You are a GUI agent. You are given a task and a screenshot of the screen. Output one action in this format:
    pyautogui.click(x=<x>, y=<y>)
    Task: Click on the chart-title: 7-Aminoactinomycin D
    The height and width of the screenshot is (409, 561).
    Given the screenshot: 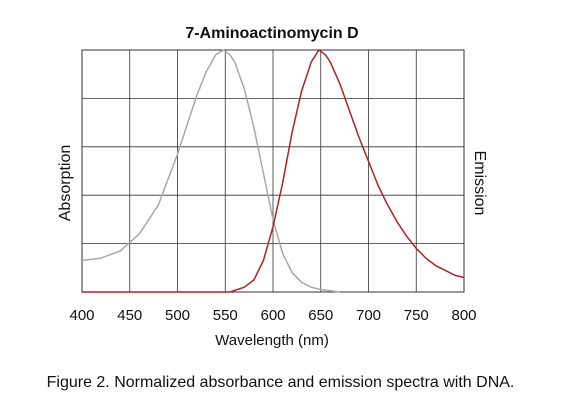 What is the action you would take?
    pyautogui.click(x=271, y=33)
    